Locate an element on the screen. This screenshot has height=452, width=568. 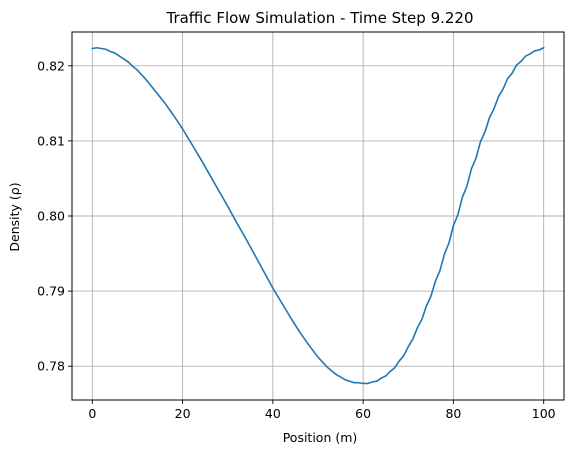
y-tick-label: 0.79 is located at coordinates (51, 291).